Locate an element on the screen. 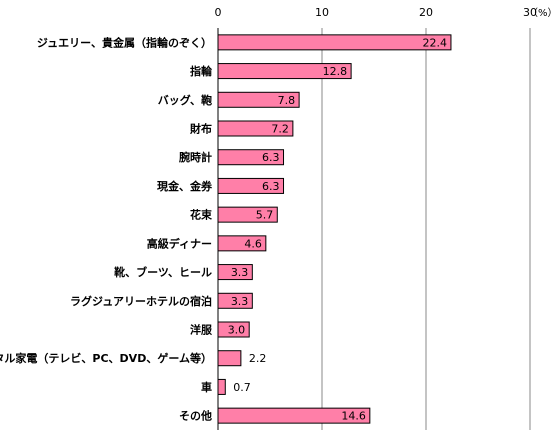 This screenshot has height=439, width=560. category-label: 財布 is located at coordinates (200, 129).